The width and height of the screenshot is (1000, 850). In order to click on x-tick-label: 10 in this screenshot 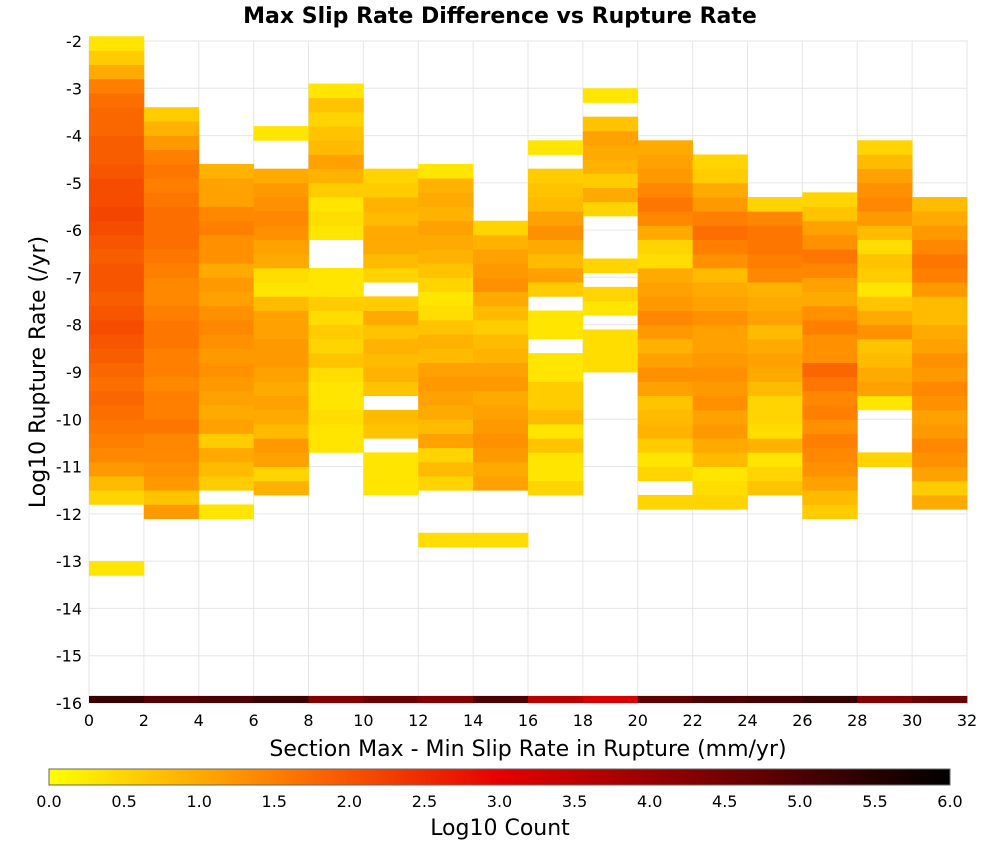, I will do `click(363, 720)`.